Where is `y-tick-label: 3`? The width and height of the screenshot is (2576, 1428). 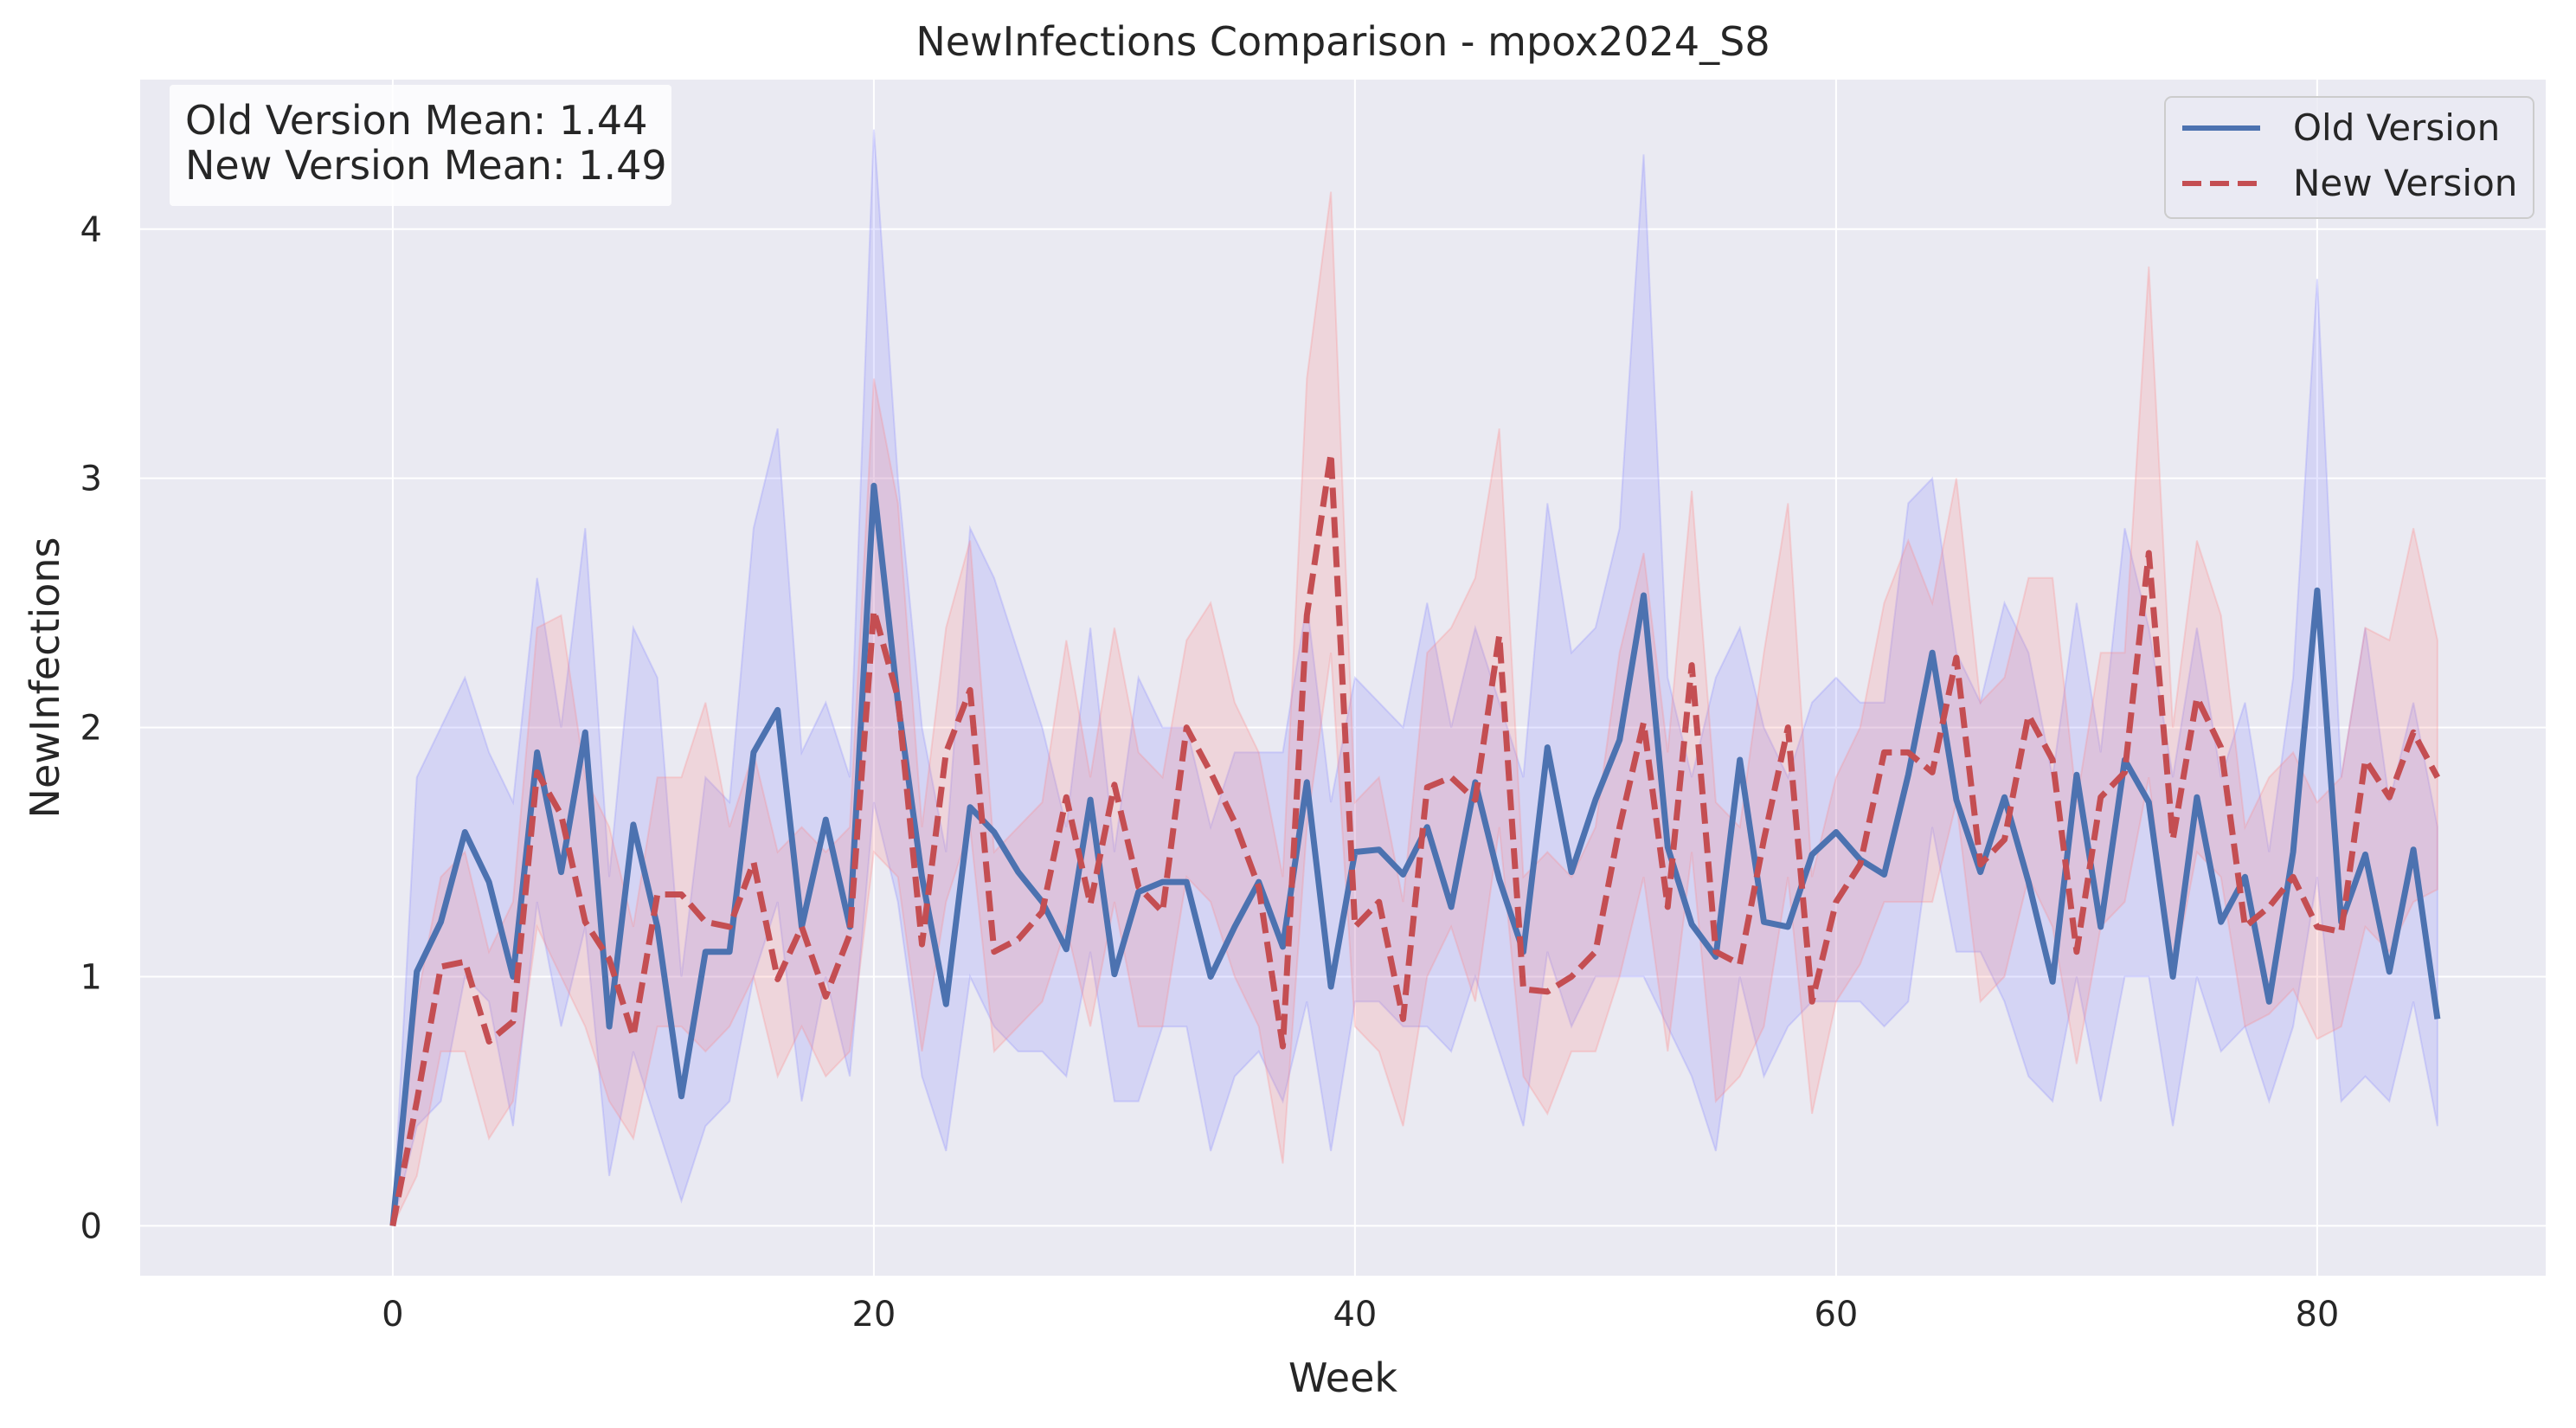
y-tick-label: 3 is located at coordinates (91, 479).